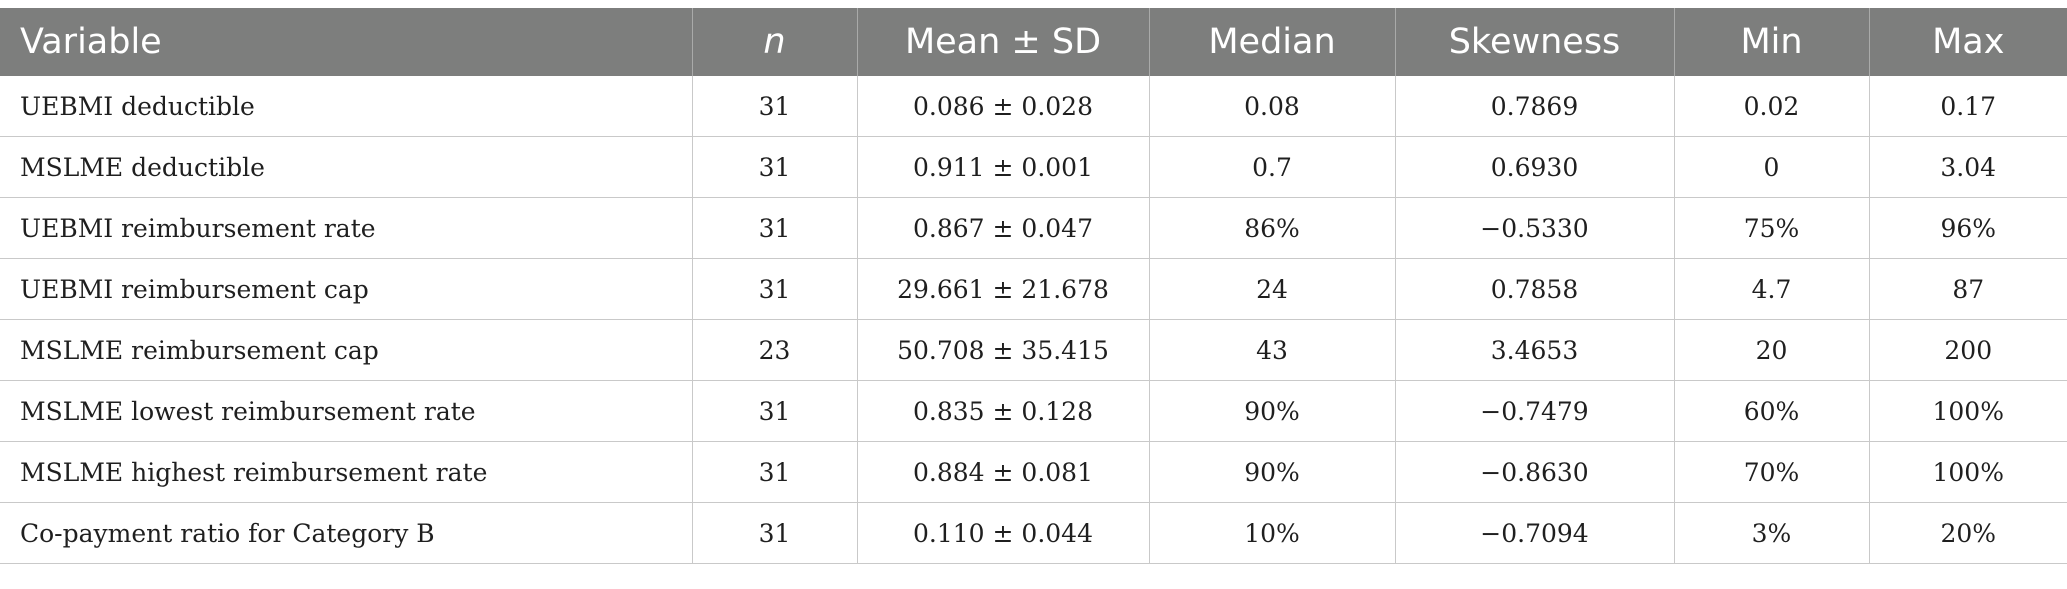  I want to click on cell-skewness: 0.7858, so click(1535, 289).